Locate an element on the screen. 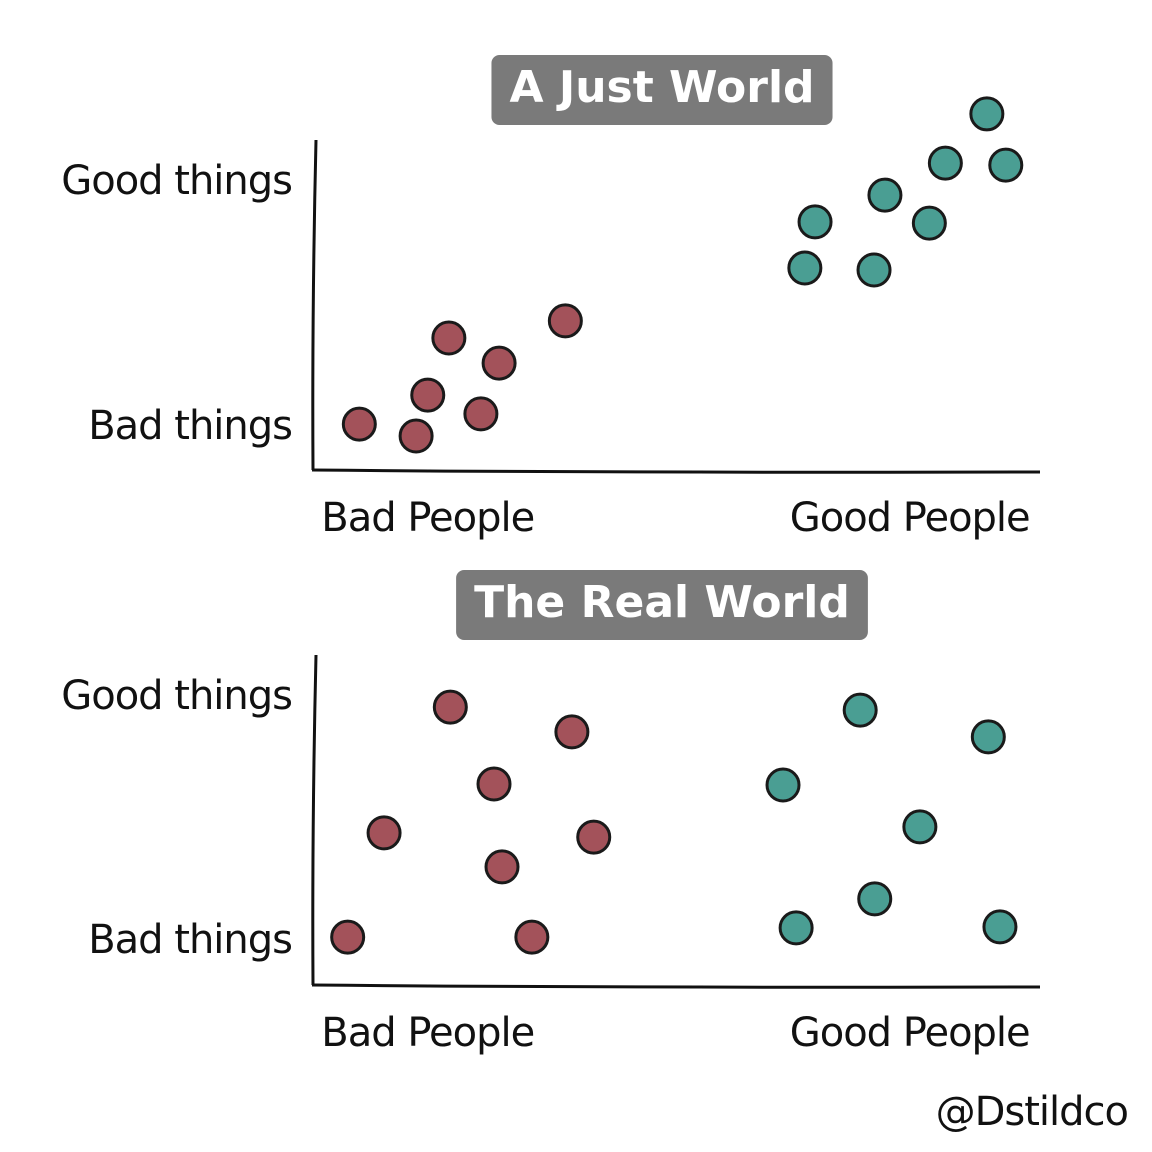 The width and height of the screenshot is (1152, 1152). chart-title: A Just World is located at coordinates (661, 87).